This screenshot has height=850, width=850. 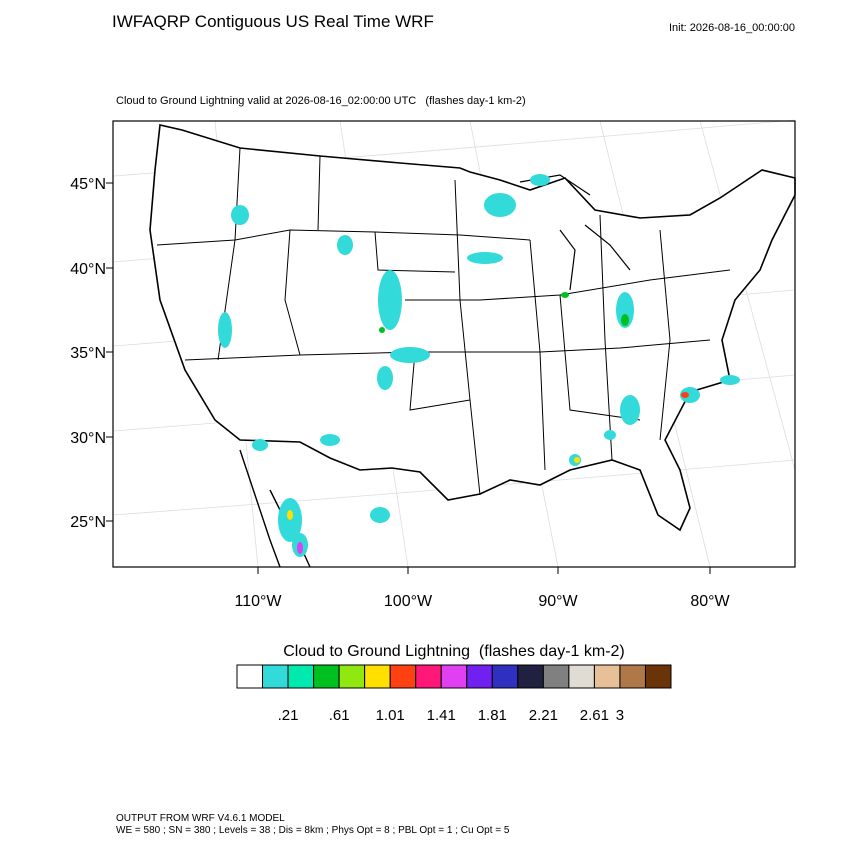 What do you see at coordinates (258, 601) in the screenshot?
I see `lon-label: 110°W` at bounding box center [258, 601].